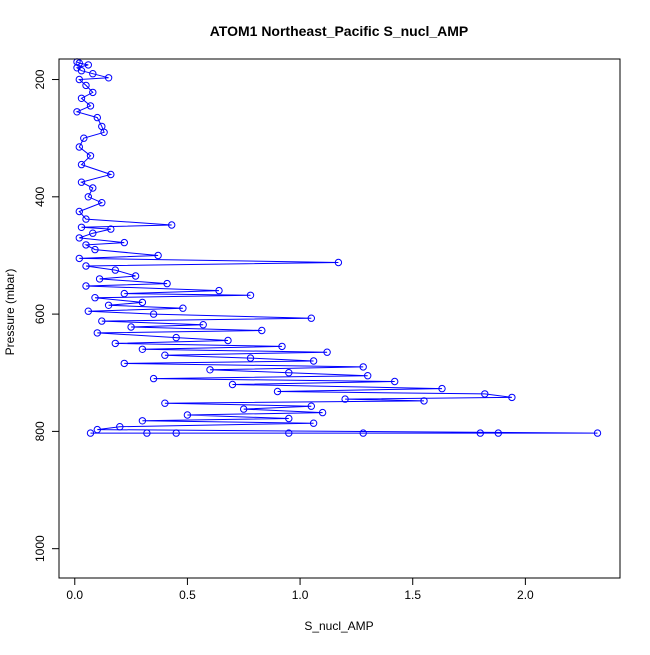 Image resolution: width=650 pixels, height=655 pixels. I want to click on x-tick-label: 0.0, so click(74, 595).